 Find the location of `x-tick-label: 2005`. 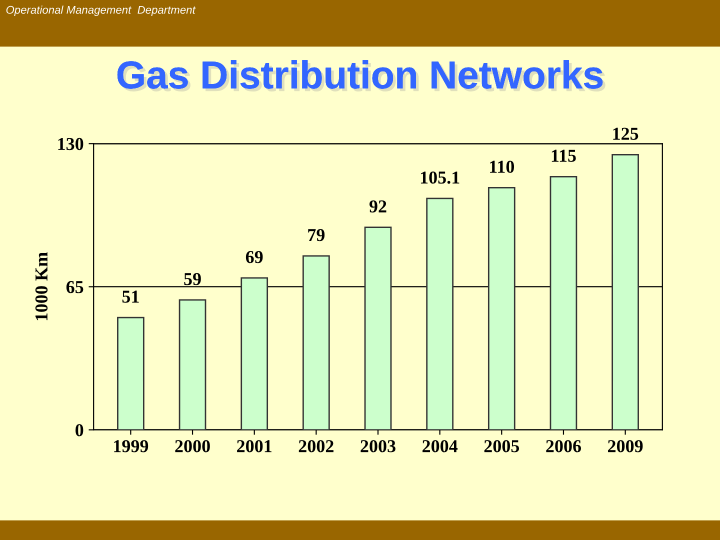

x-tick-label: 2005 is located at coordinates (502, 446).